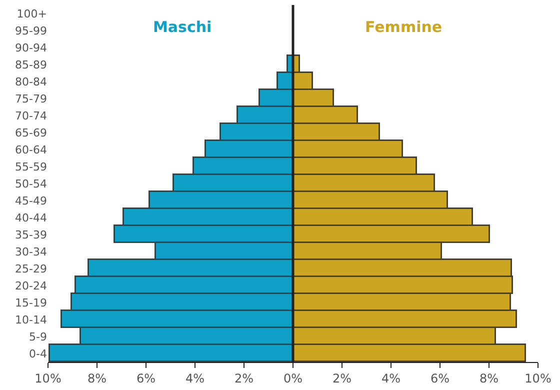 This screenshot has width=560, height=390. Describe the element at coordinates (31, 251) in the screenshot. I see `y-tick-label: 30-34` at that location.